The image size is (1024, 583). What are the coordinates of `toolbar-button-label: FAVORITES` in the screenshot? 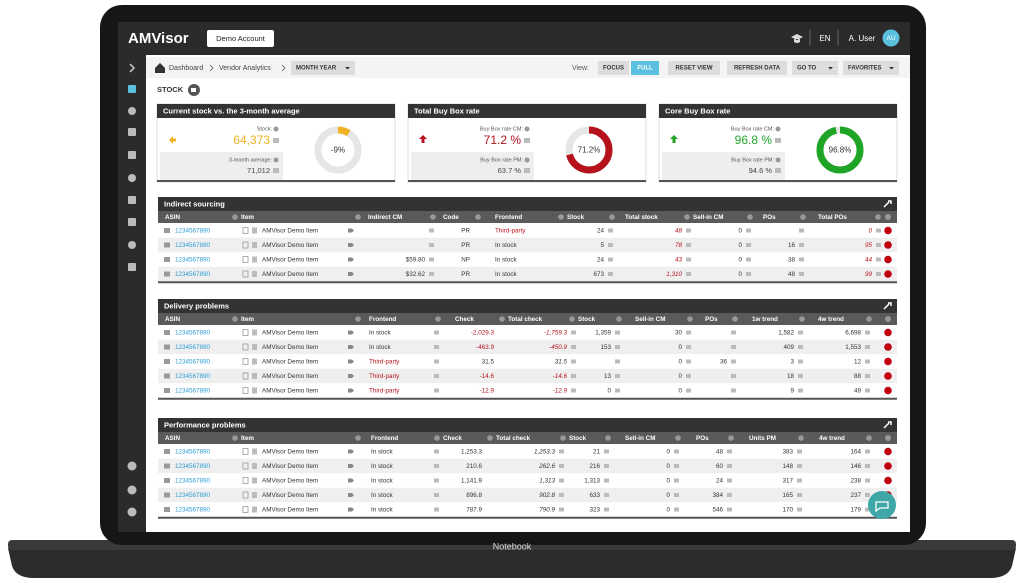 It's located at (865, 69).